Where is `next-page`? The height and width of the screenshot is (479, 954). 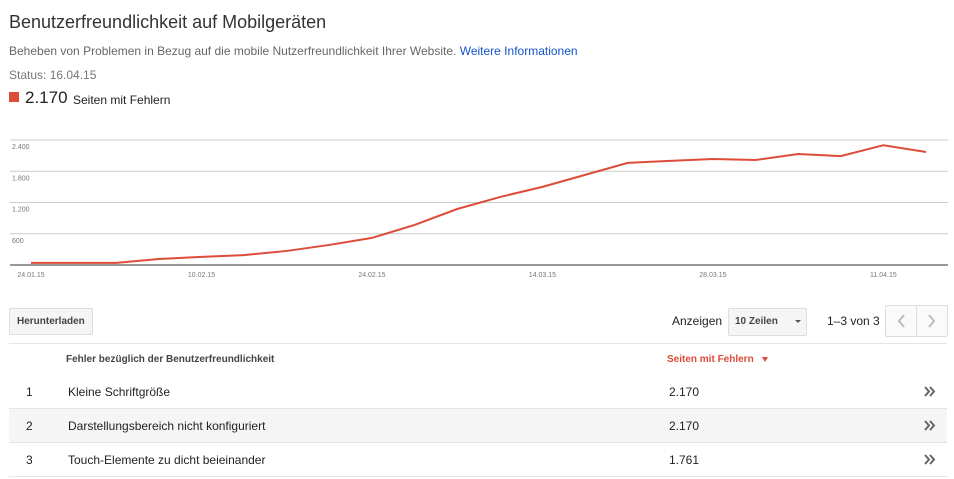
next-page is located at coordinates (932, 321).